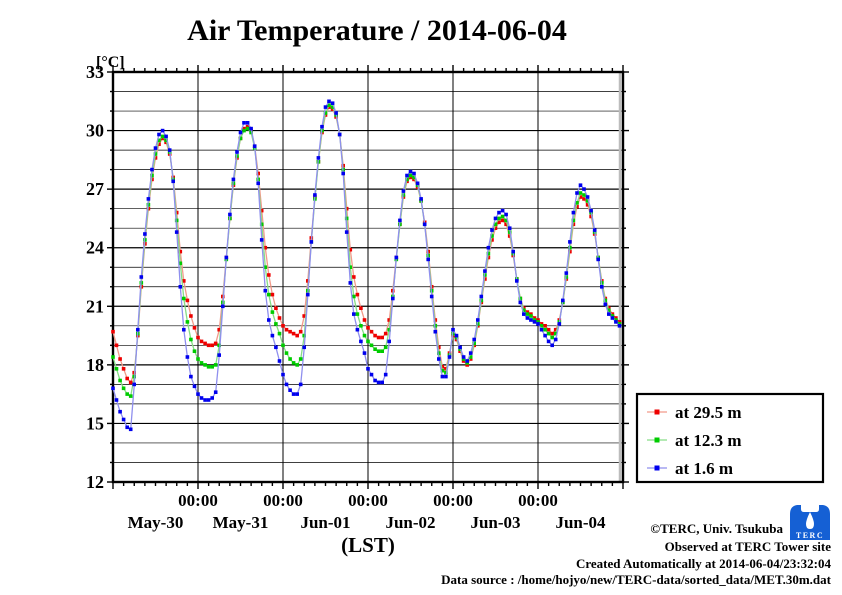 This screenshot has height=595, width=842. Describe the element at coordinates (95, 482) in the screenshot. I see `y-tick-label: 12` at that location.